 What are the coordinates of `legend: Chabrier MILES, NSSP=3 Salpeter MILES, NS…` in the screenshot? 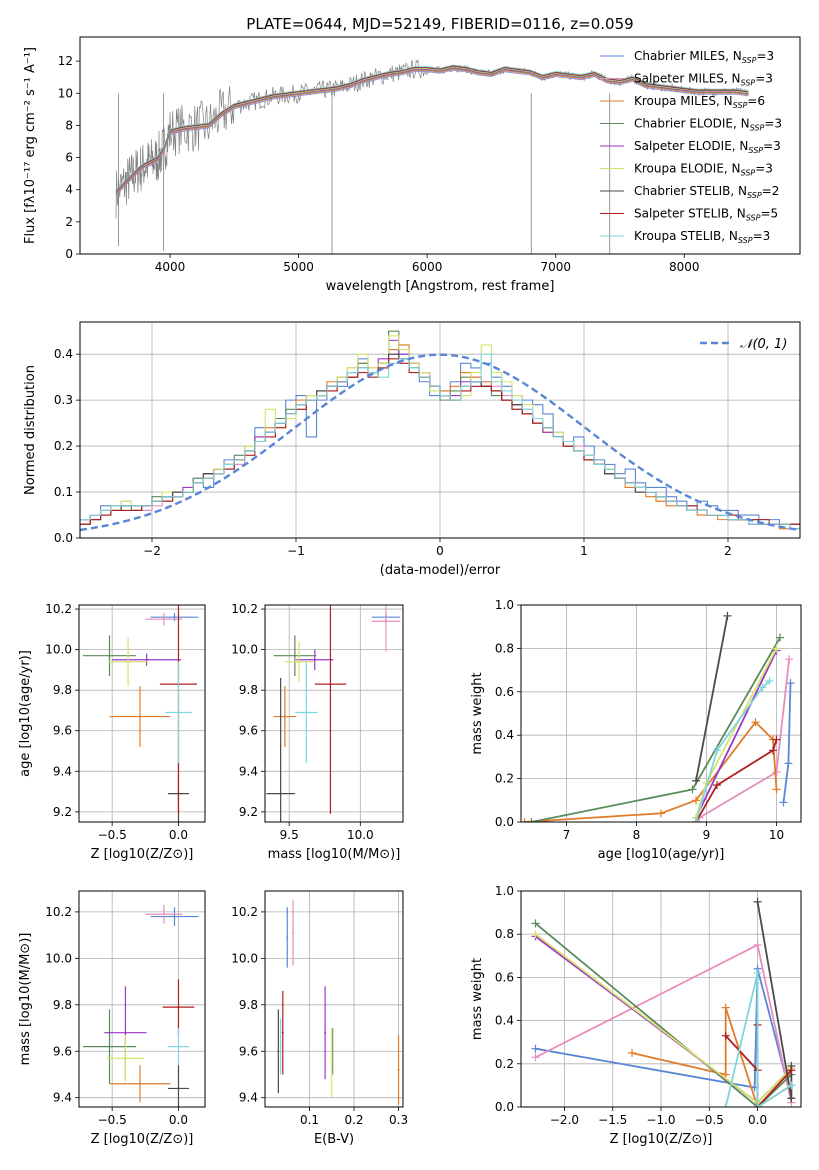 It's located at (691, 147).